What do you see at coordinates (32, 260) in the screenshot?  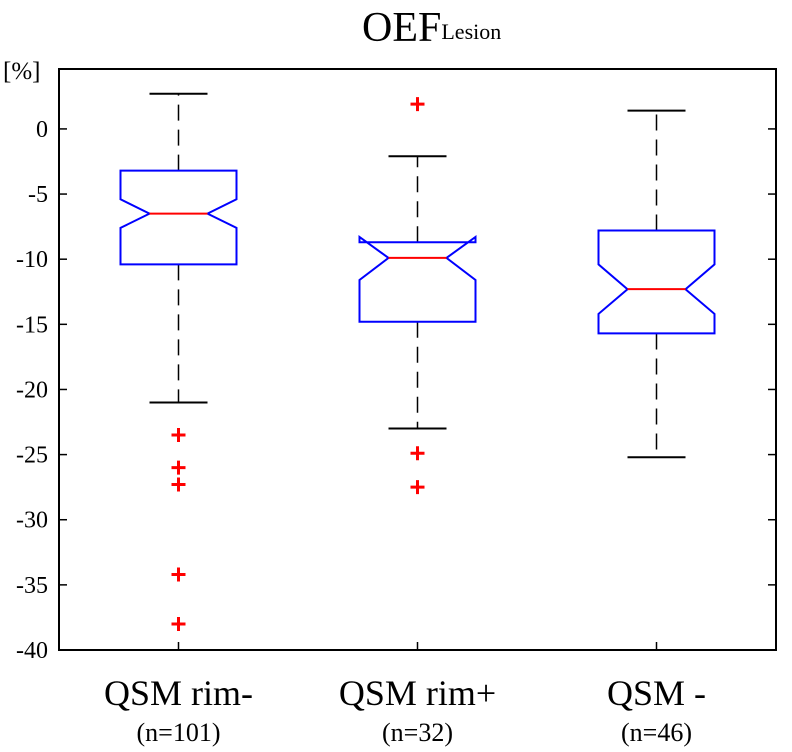 I see `y-tick-label: -10` at bounding box center [32, 260].